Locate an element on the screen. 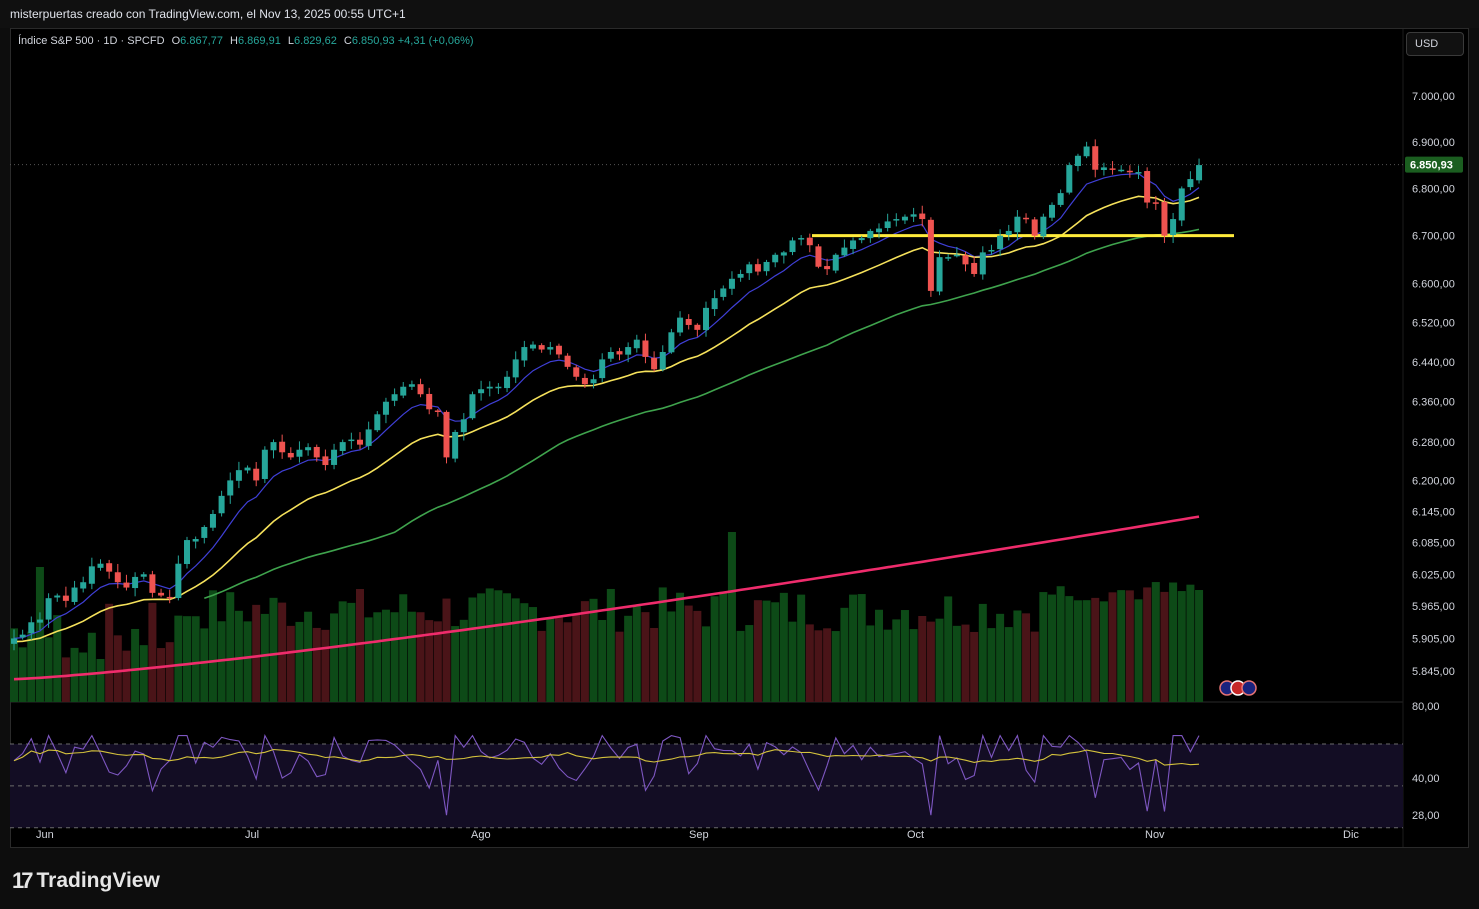 The image size is (1479, 909). price-tick-label: 6.145,00 is located at coordinates (1433, 512).